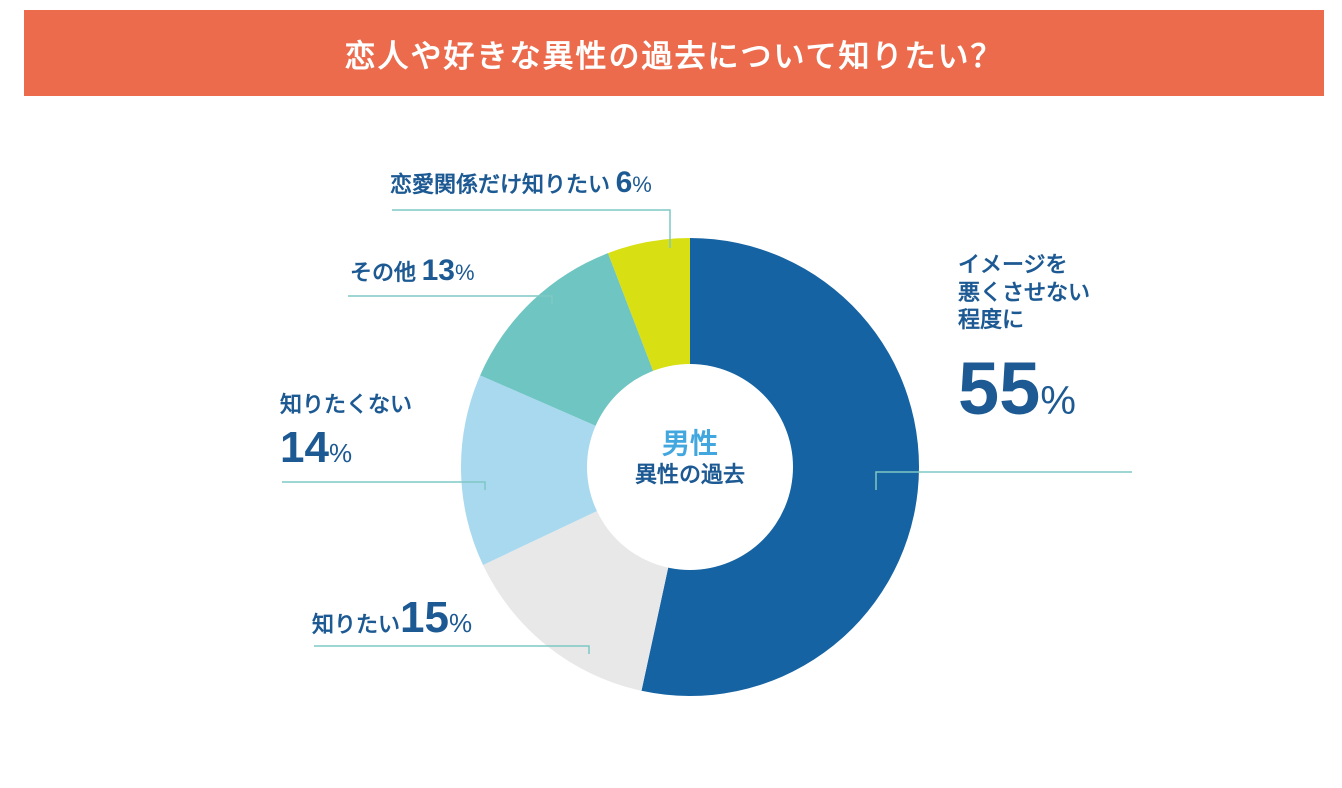  What do you see at coordinates (1013, 265) in the screenshot?
I see `slice-label-imeji-line1: イメージを` at bounding box center [1013, 265].